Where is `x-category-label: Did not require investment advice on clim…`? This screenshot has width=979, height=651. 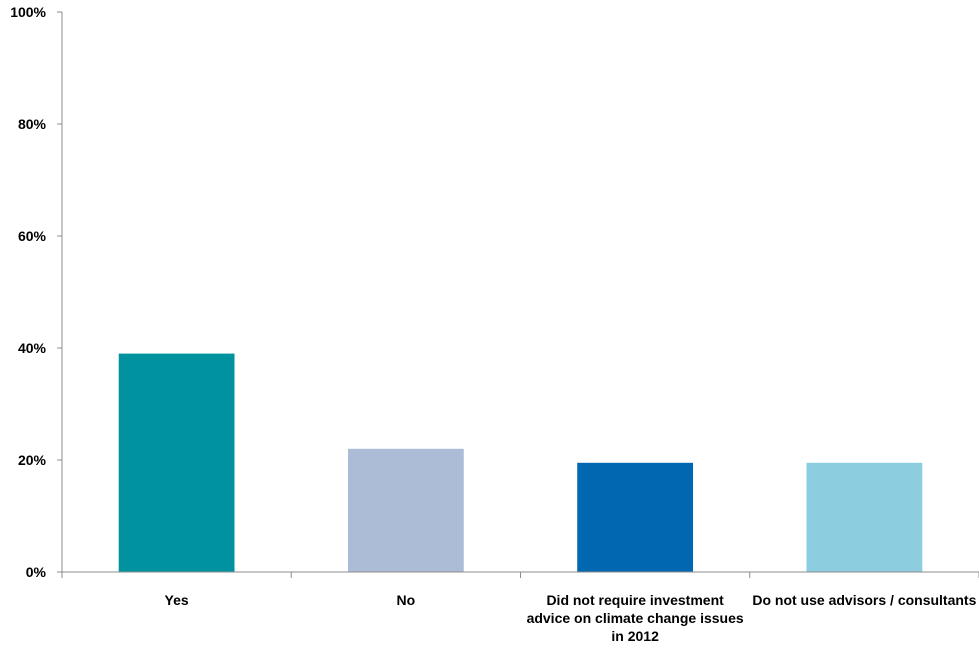 x-category-label: Did not require investment advice on clim… is located at coordinates (635, 618).